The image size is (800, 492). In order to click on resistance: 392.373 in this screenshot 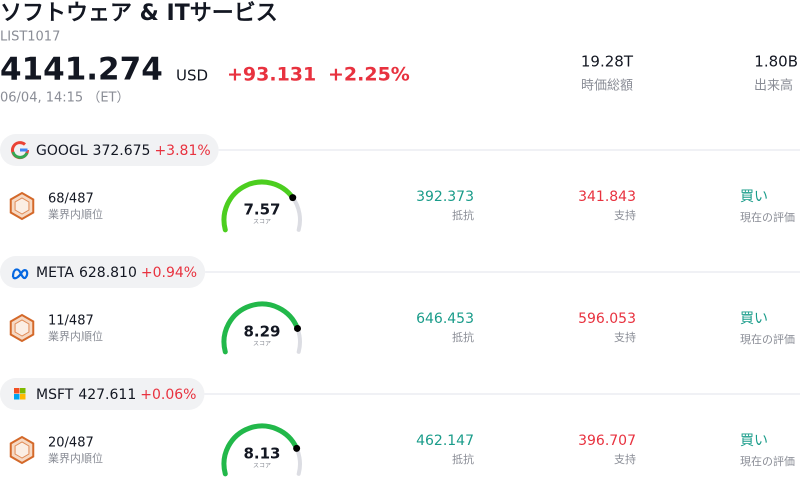, I will do `click(445, 197)`.